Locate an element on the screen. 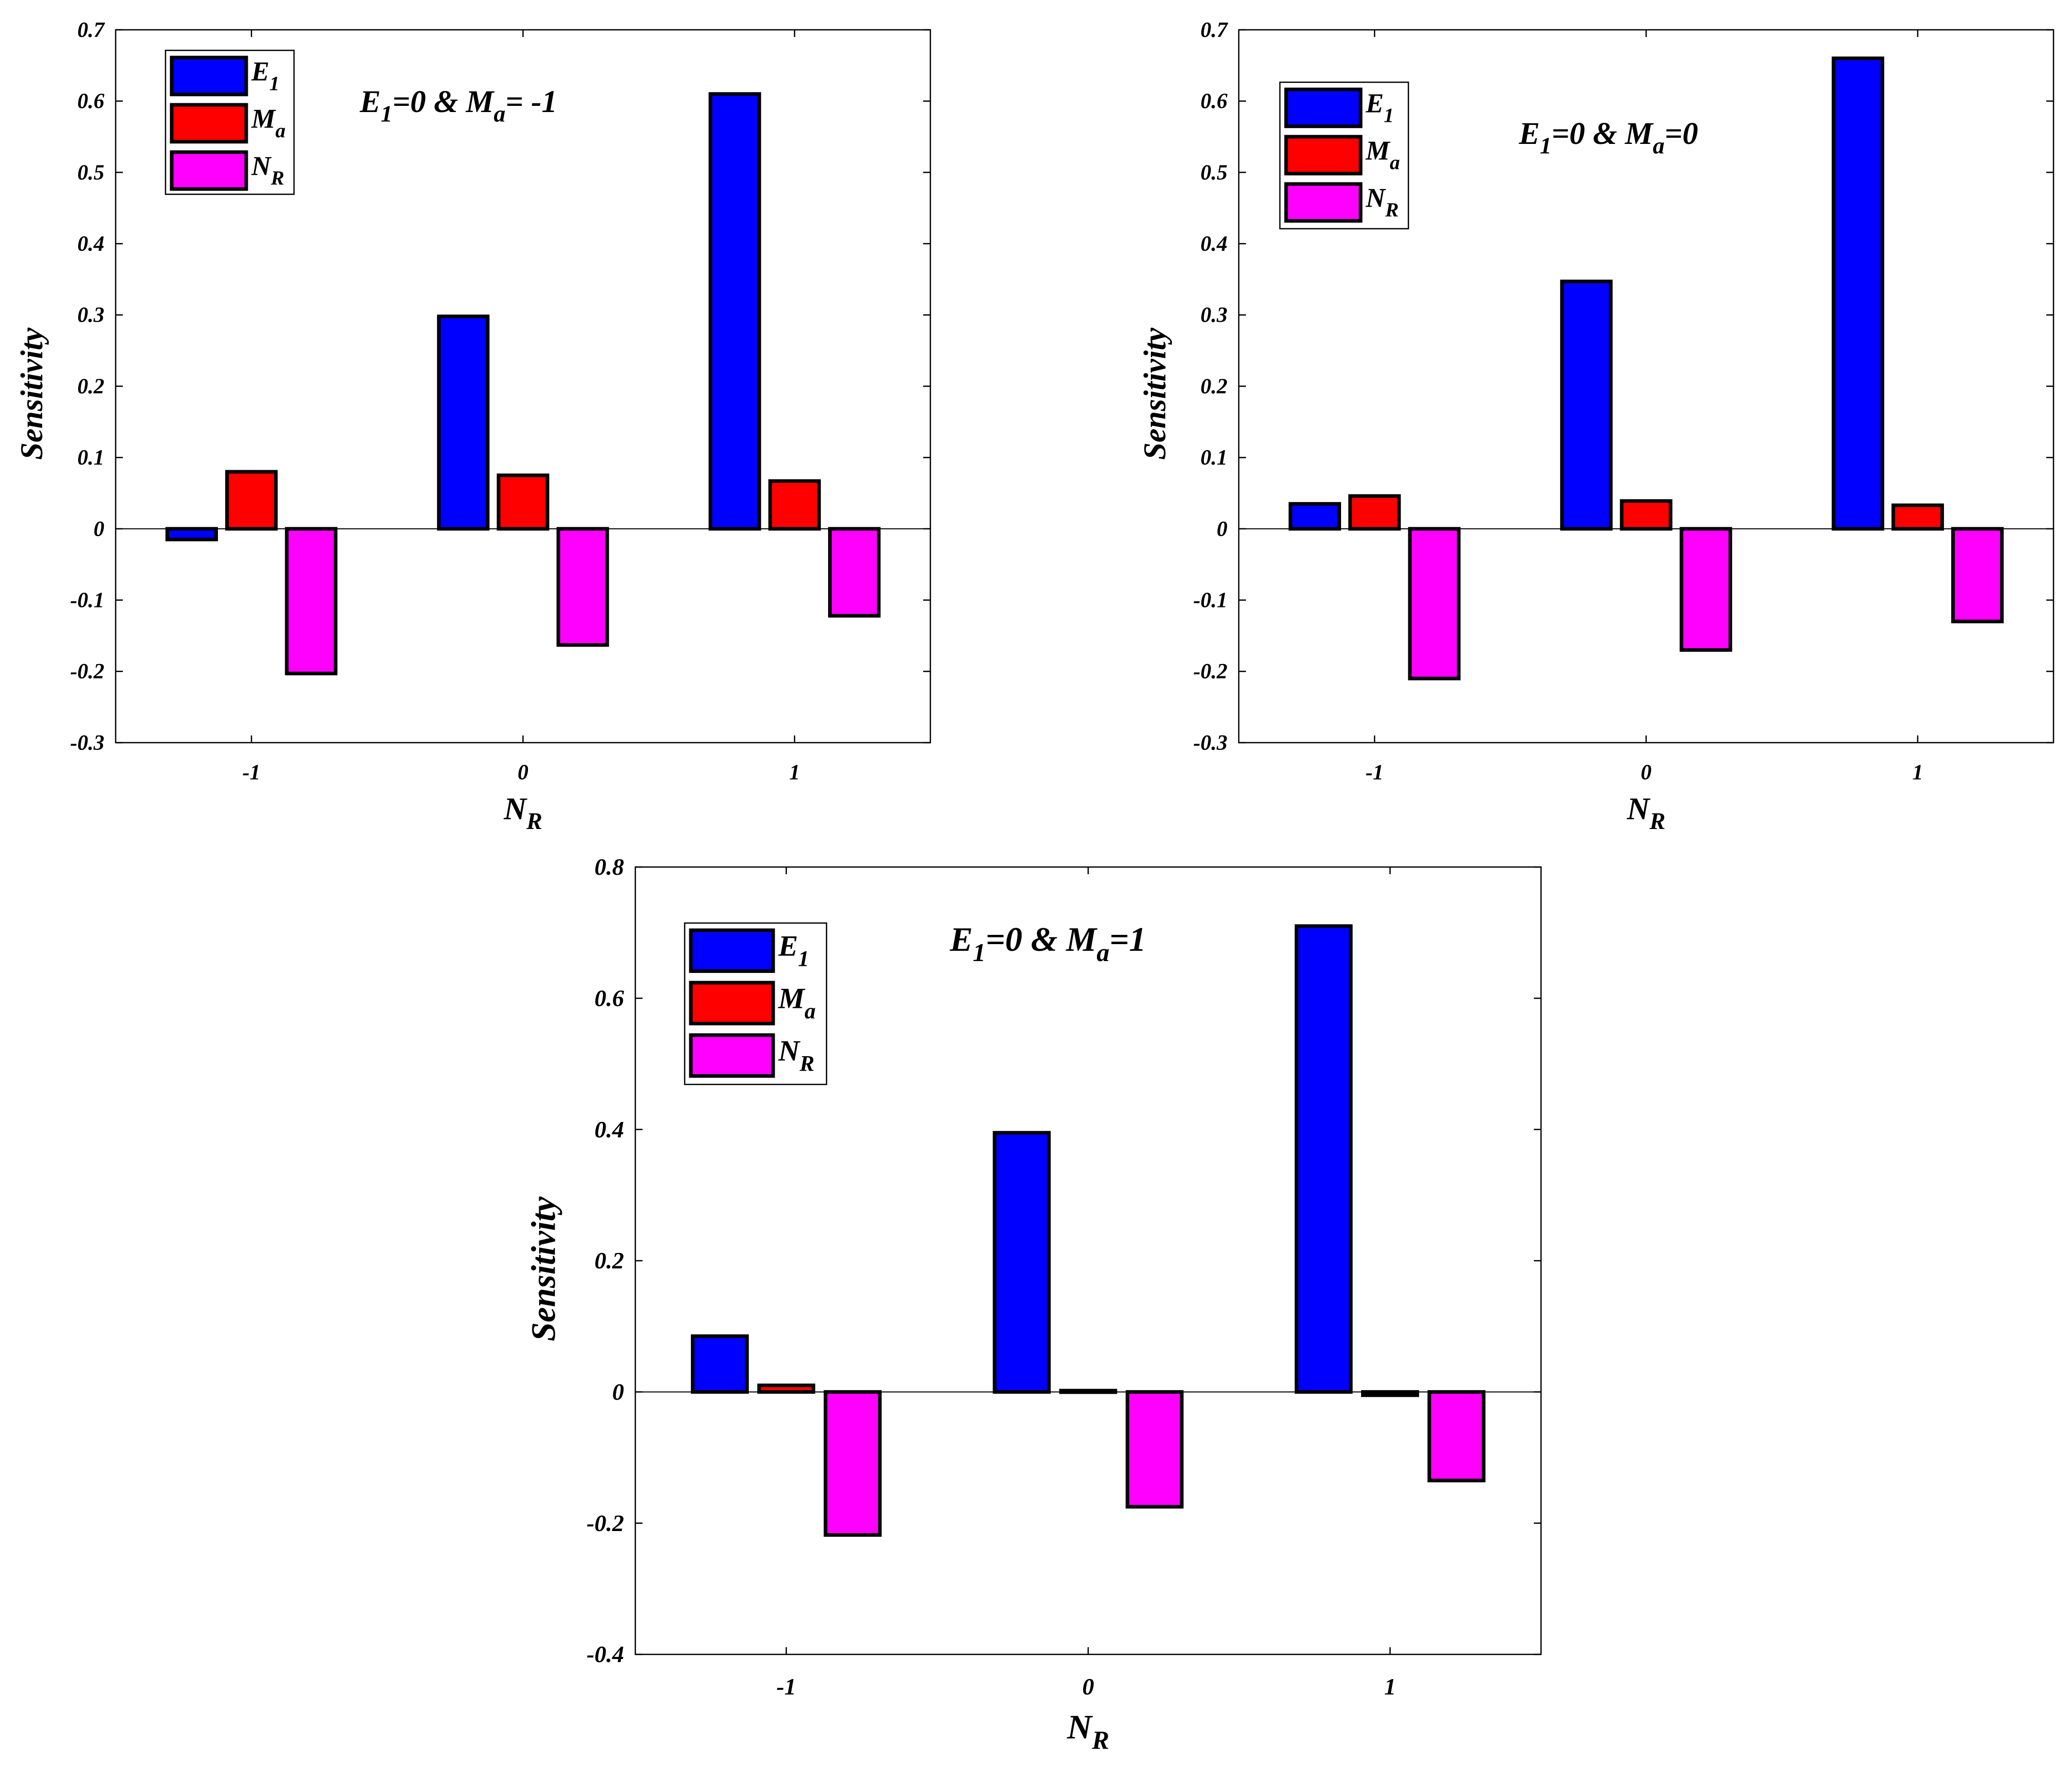 The image size is (2072, 1769). y-tick-label: -0.4 is located at coordinates (605, 1654).